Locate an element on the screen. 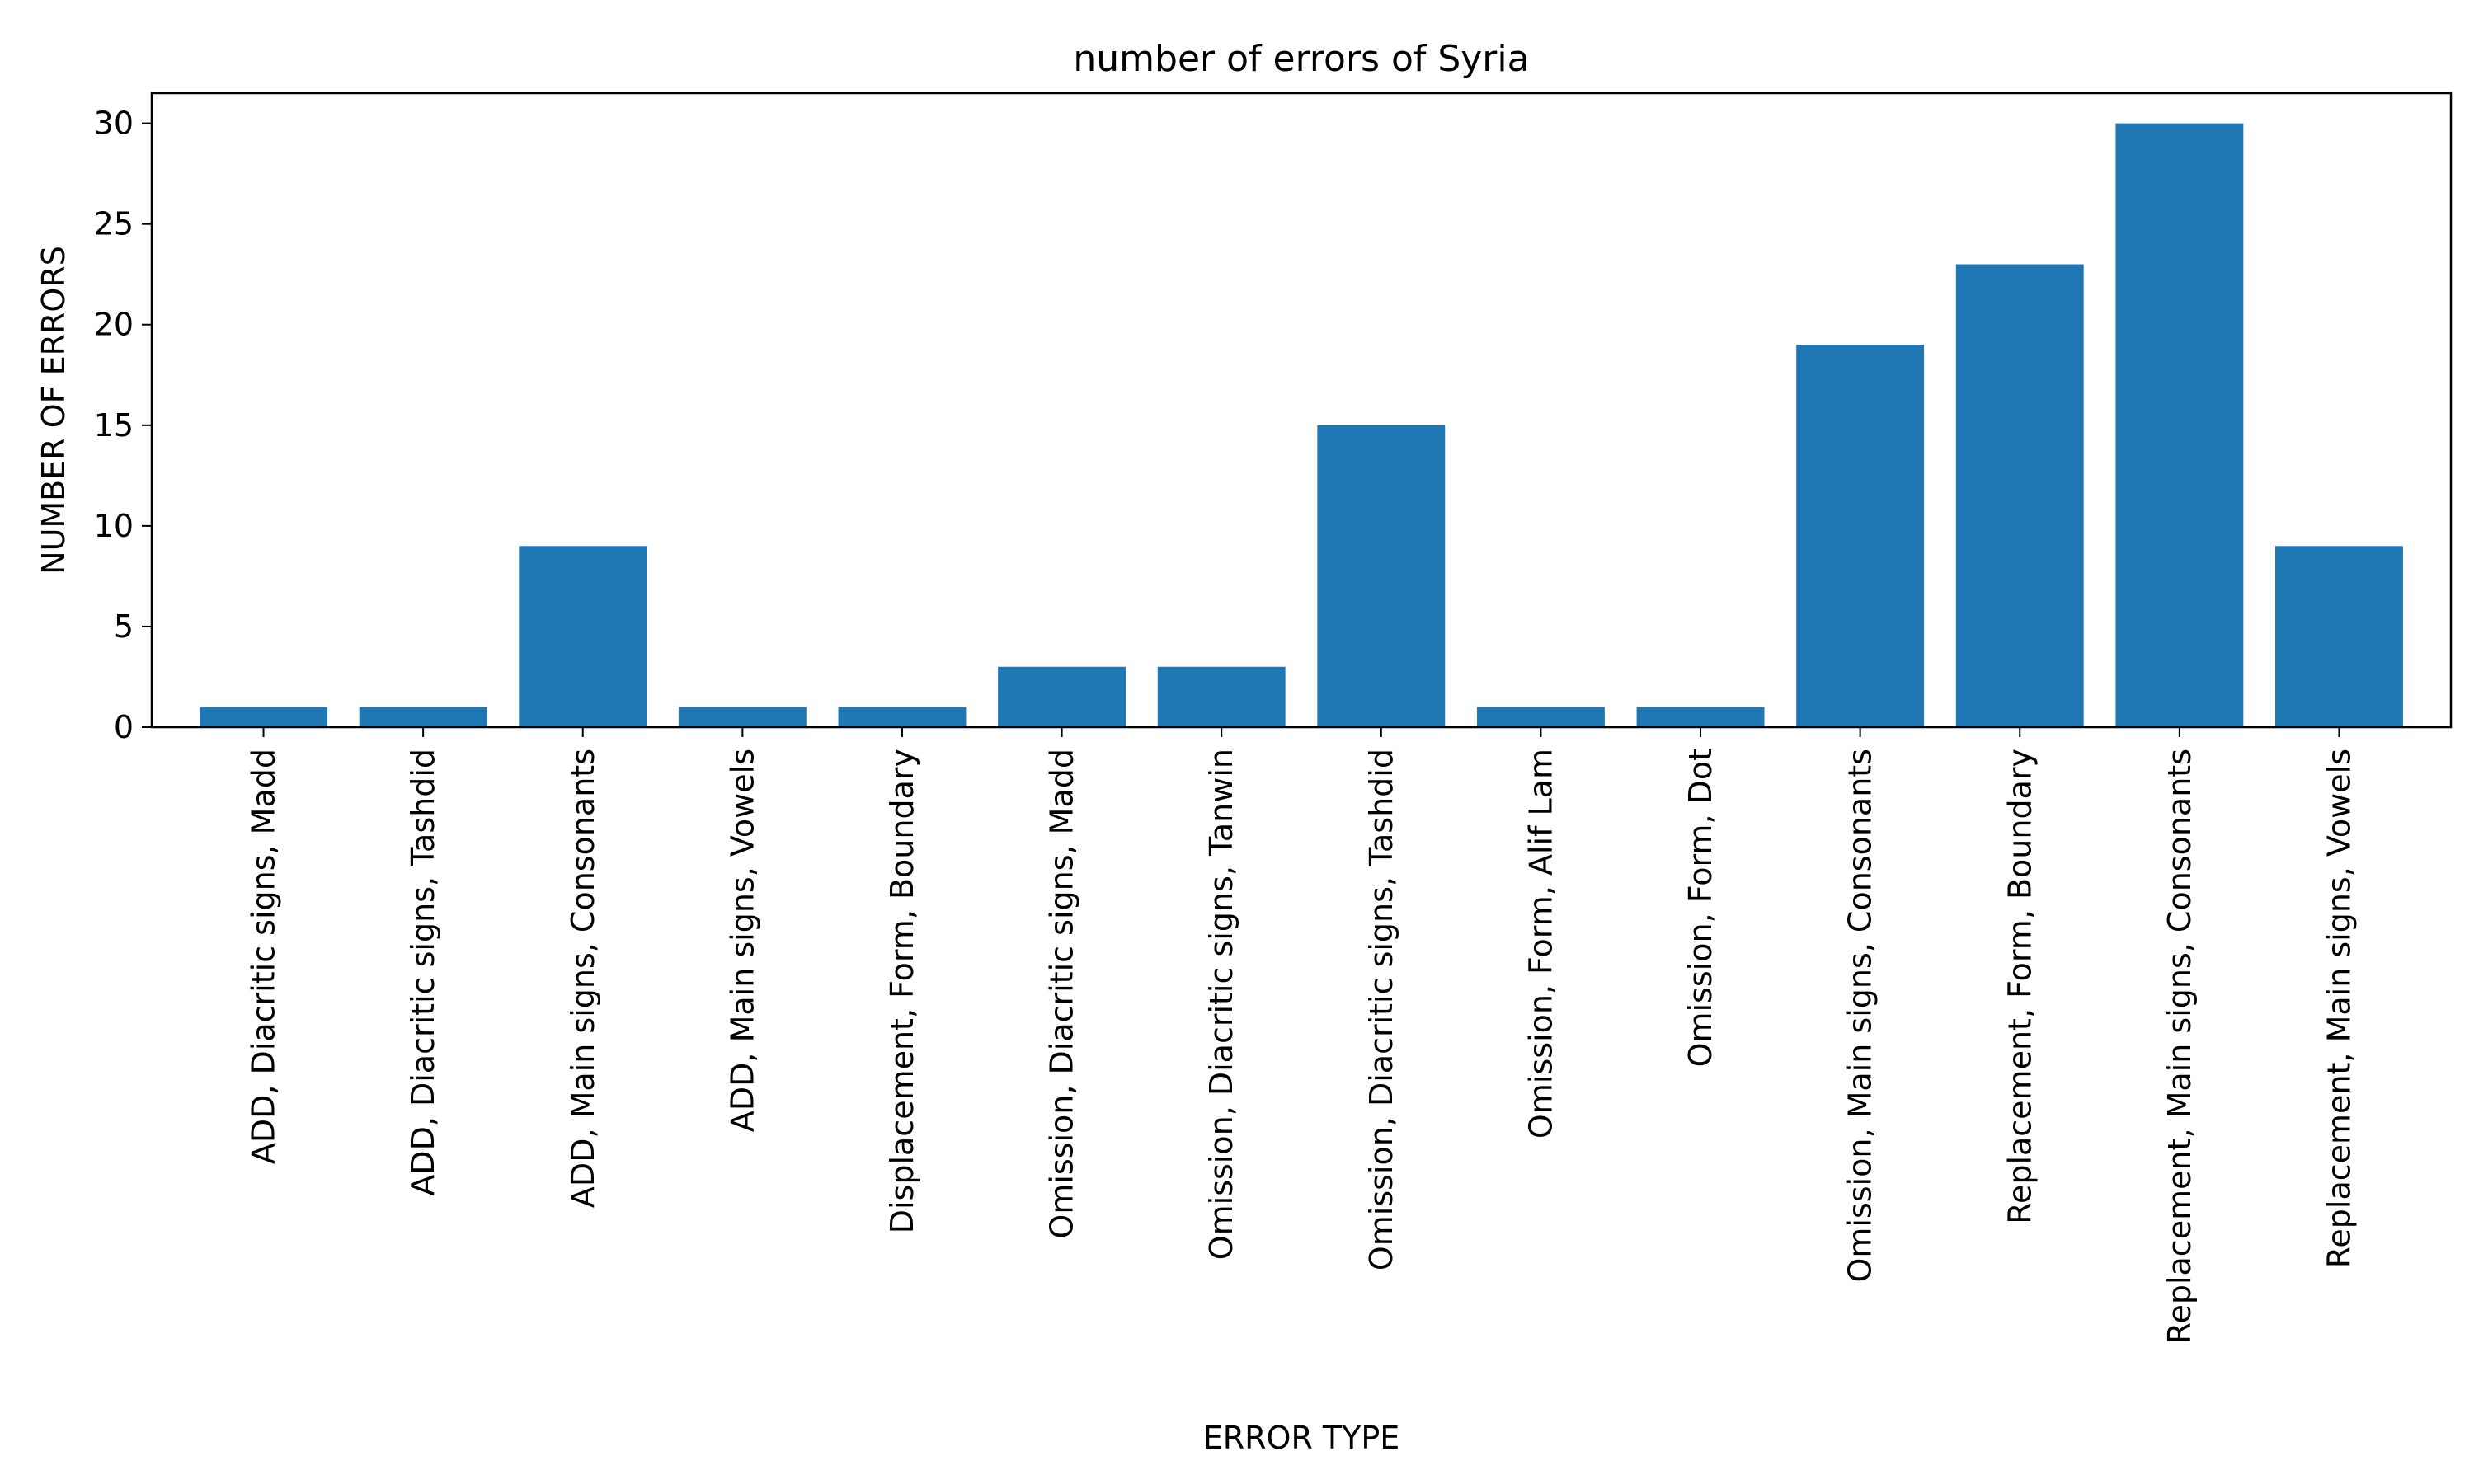 The image size is (2474, 1484). x-tick-label: Omission, Diacritic signs, Madd is located at coordinates (1062, 994).